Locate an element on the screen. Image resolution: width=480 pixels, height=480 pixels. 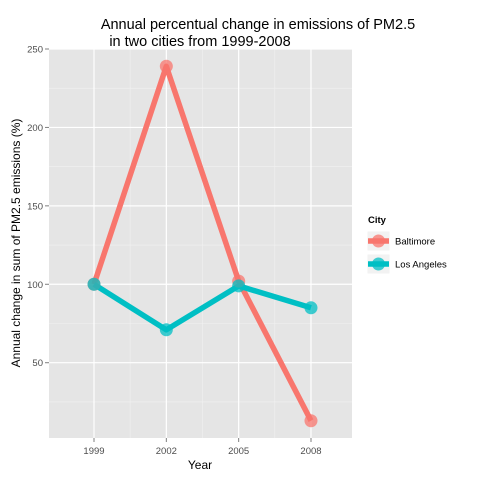
legend-title: City is located at coordinates (377, 220).